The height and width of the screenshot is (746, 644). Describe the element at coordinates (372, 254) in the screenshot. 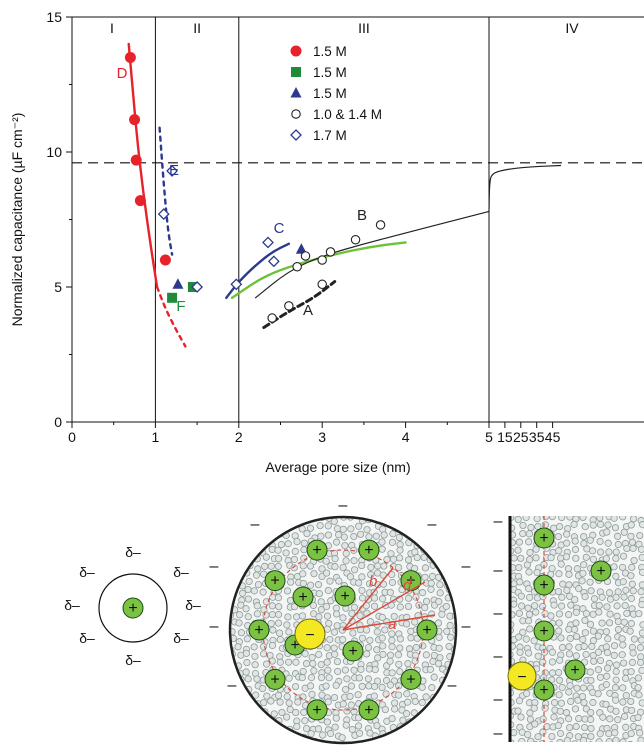

I see `fit-curve-b` at that location.